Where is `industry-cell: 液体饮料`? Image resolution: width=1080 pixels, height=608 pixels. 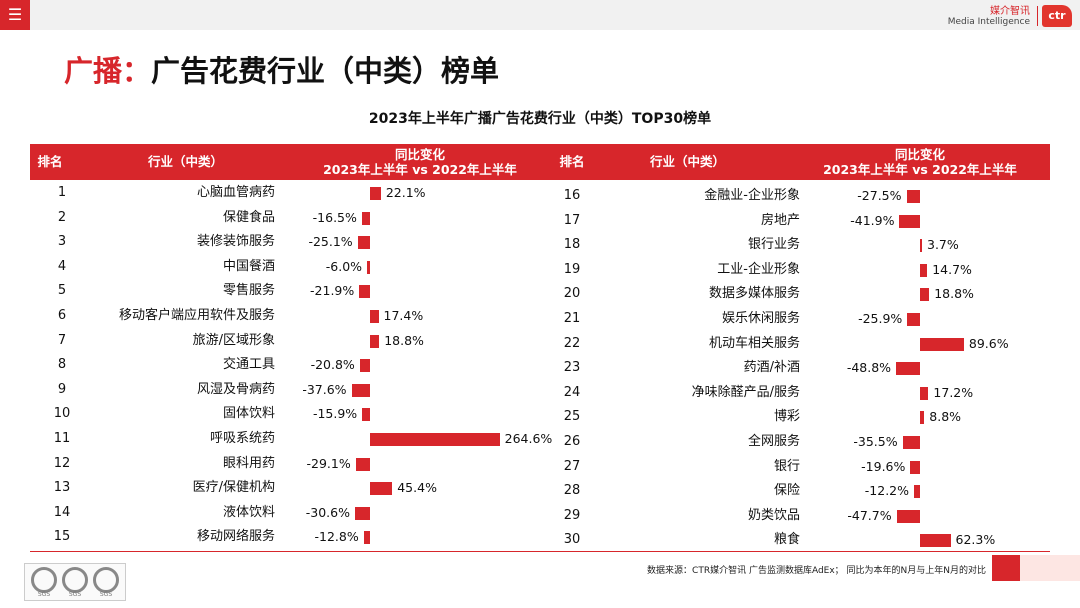
industry-cell: 液体饮料 is located at coordinates (248, 512).